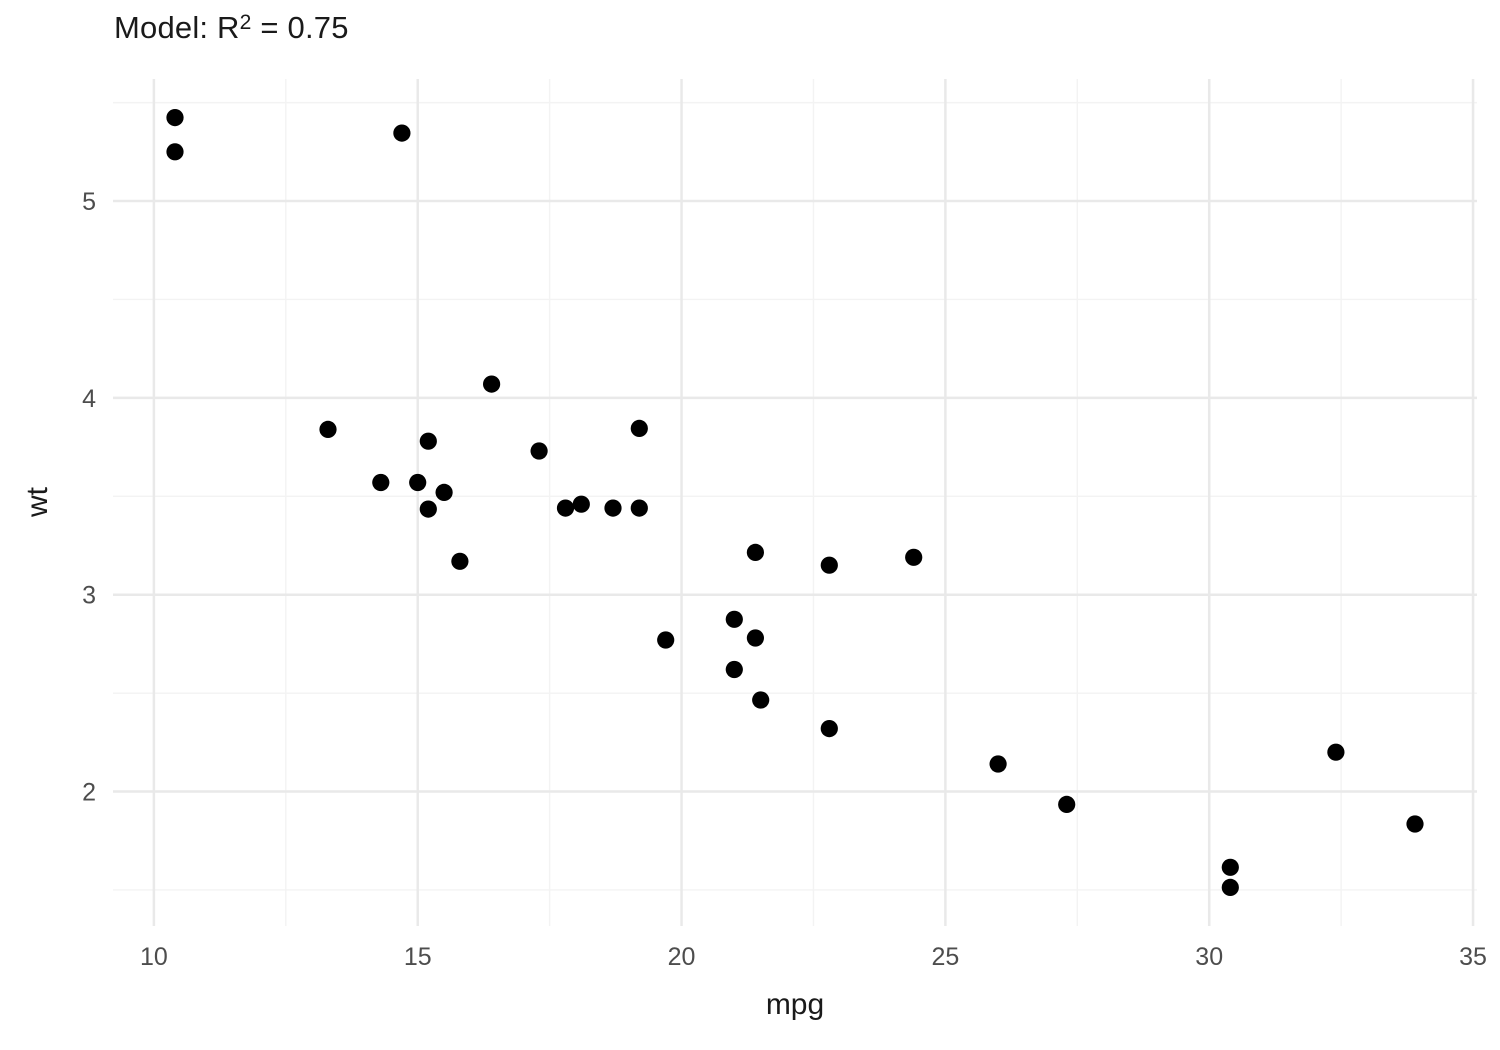 This screenshot has width=1500, height=1050. Describe the element at coordinates (89, 497) in the screenshot. I see `y-axis-tick-labels: 2 3 4 5` at that location.